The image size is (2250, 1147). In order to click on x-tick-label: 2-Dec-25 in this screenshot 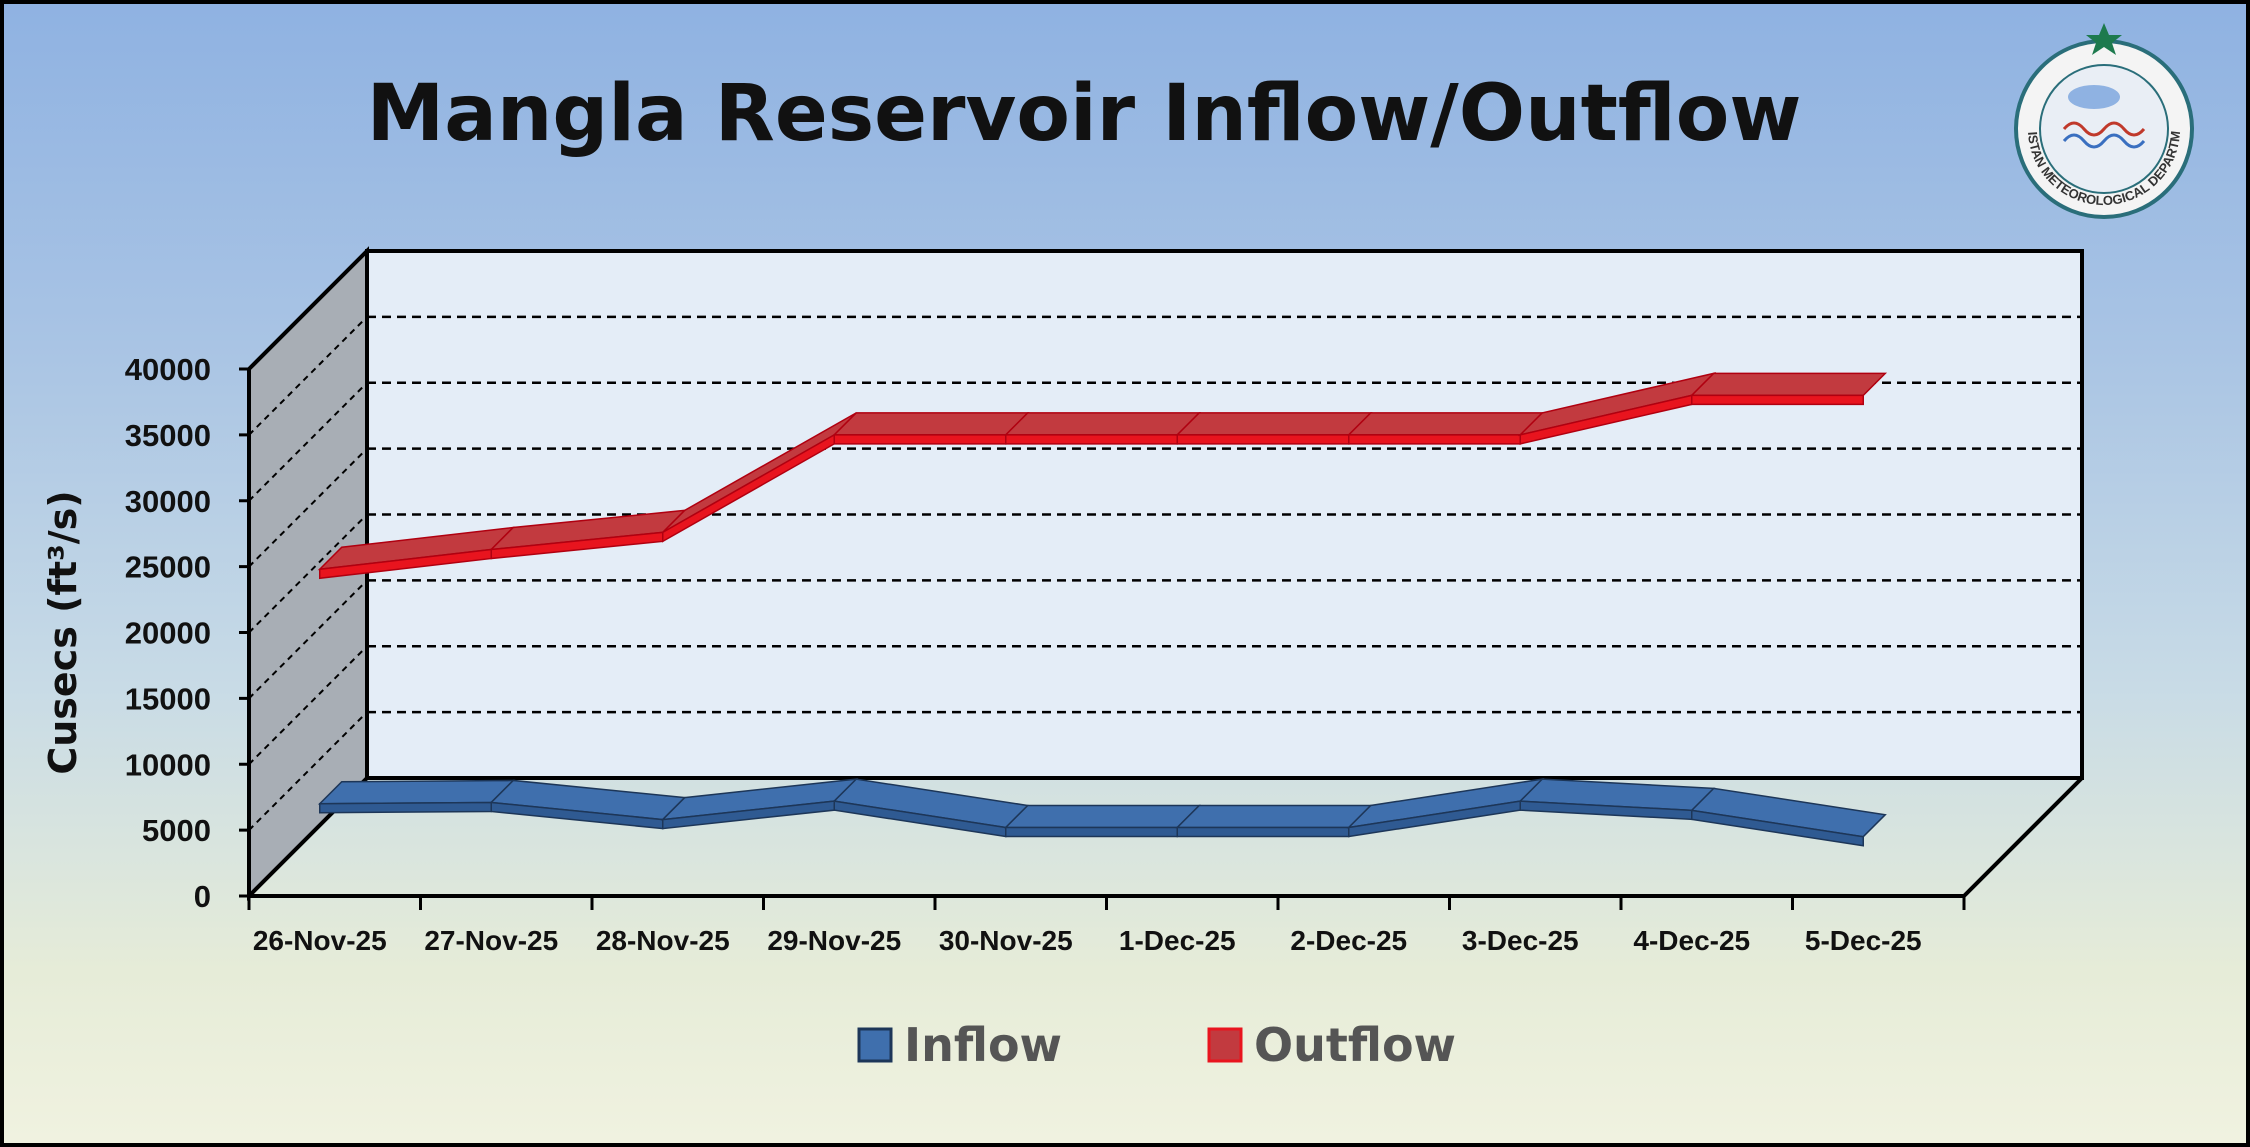, I will do `click(1348, 940)`.